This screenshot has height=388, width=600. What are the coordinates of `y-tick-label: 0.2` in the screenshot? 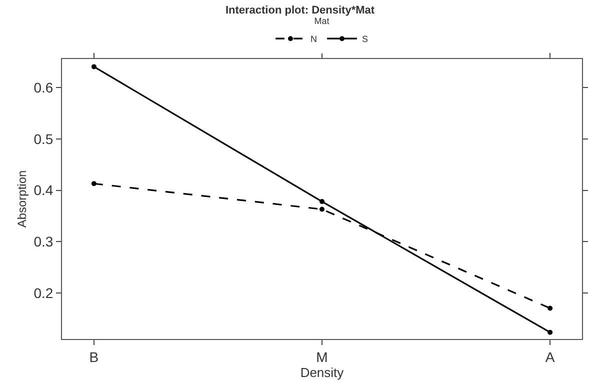 It's located at (44, 292).